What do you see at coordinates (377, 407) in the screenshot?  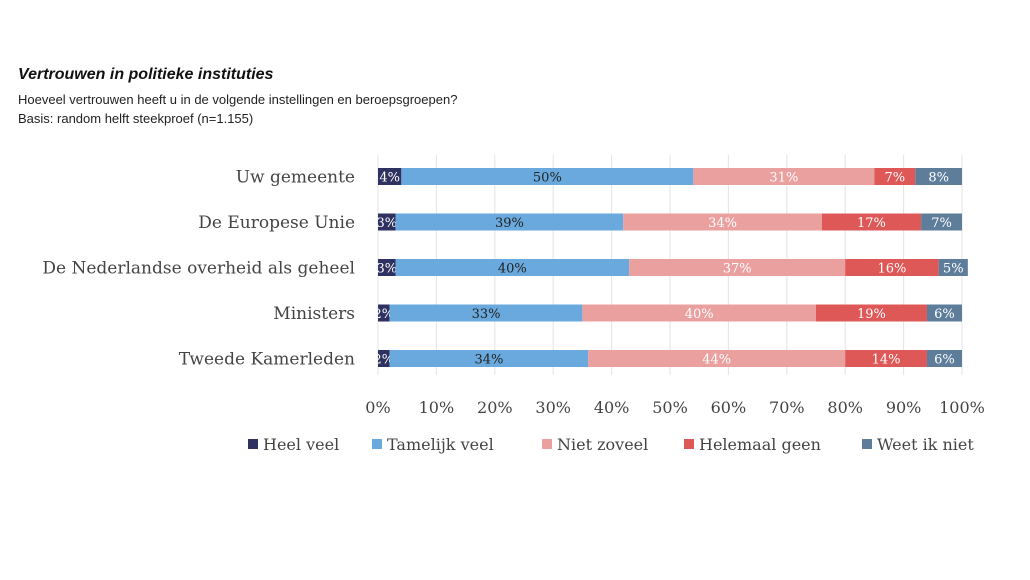 I see `x-tick-label: 0%` at bounding box center [377, 407].